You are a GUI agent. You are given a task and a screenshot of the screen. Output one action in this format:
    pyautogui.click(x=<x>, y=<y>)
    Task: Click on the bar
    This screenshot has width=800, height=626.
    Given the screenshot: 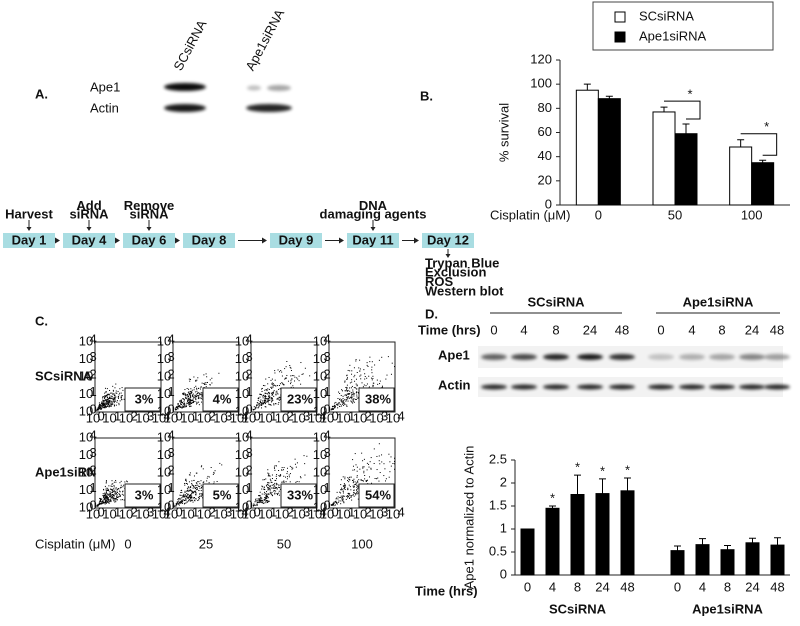 What is the action you would take?
    pyautogui.click(x=752, y=559)
    